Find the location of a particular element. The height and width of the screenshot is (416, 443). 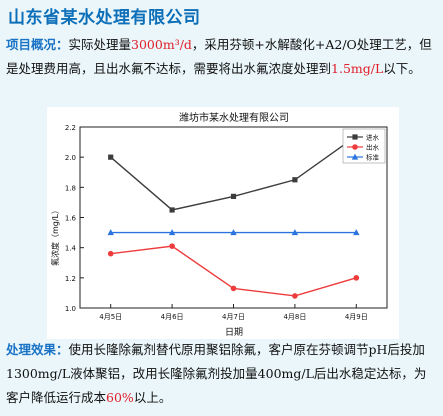

y-tick-label: 2.2 is located at coordinates (70, 128).